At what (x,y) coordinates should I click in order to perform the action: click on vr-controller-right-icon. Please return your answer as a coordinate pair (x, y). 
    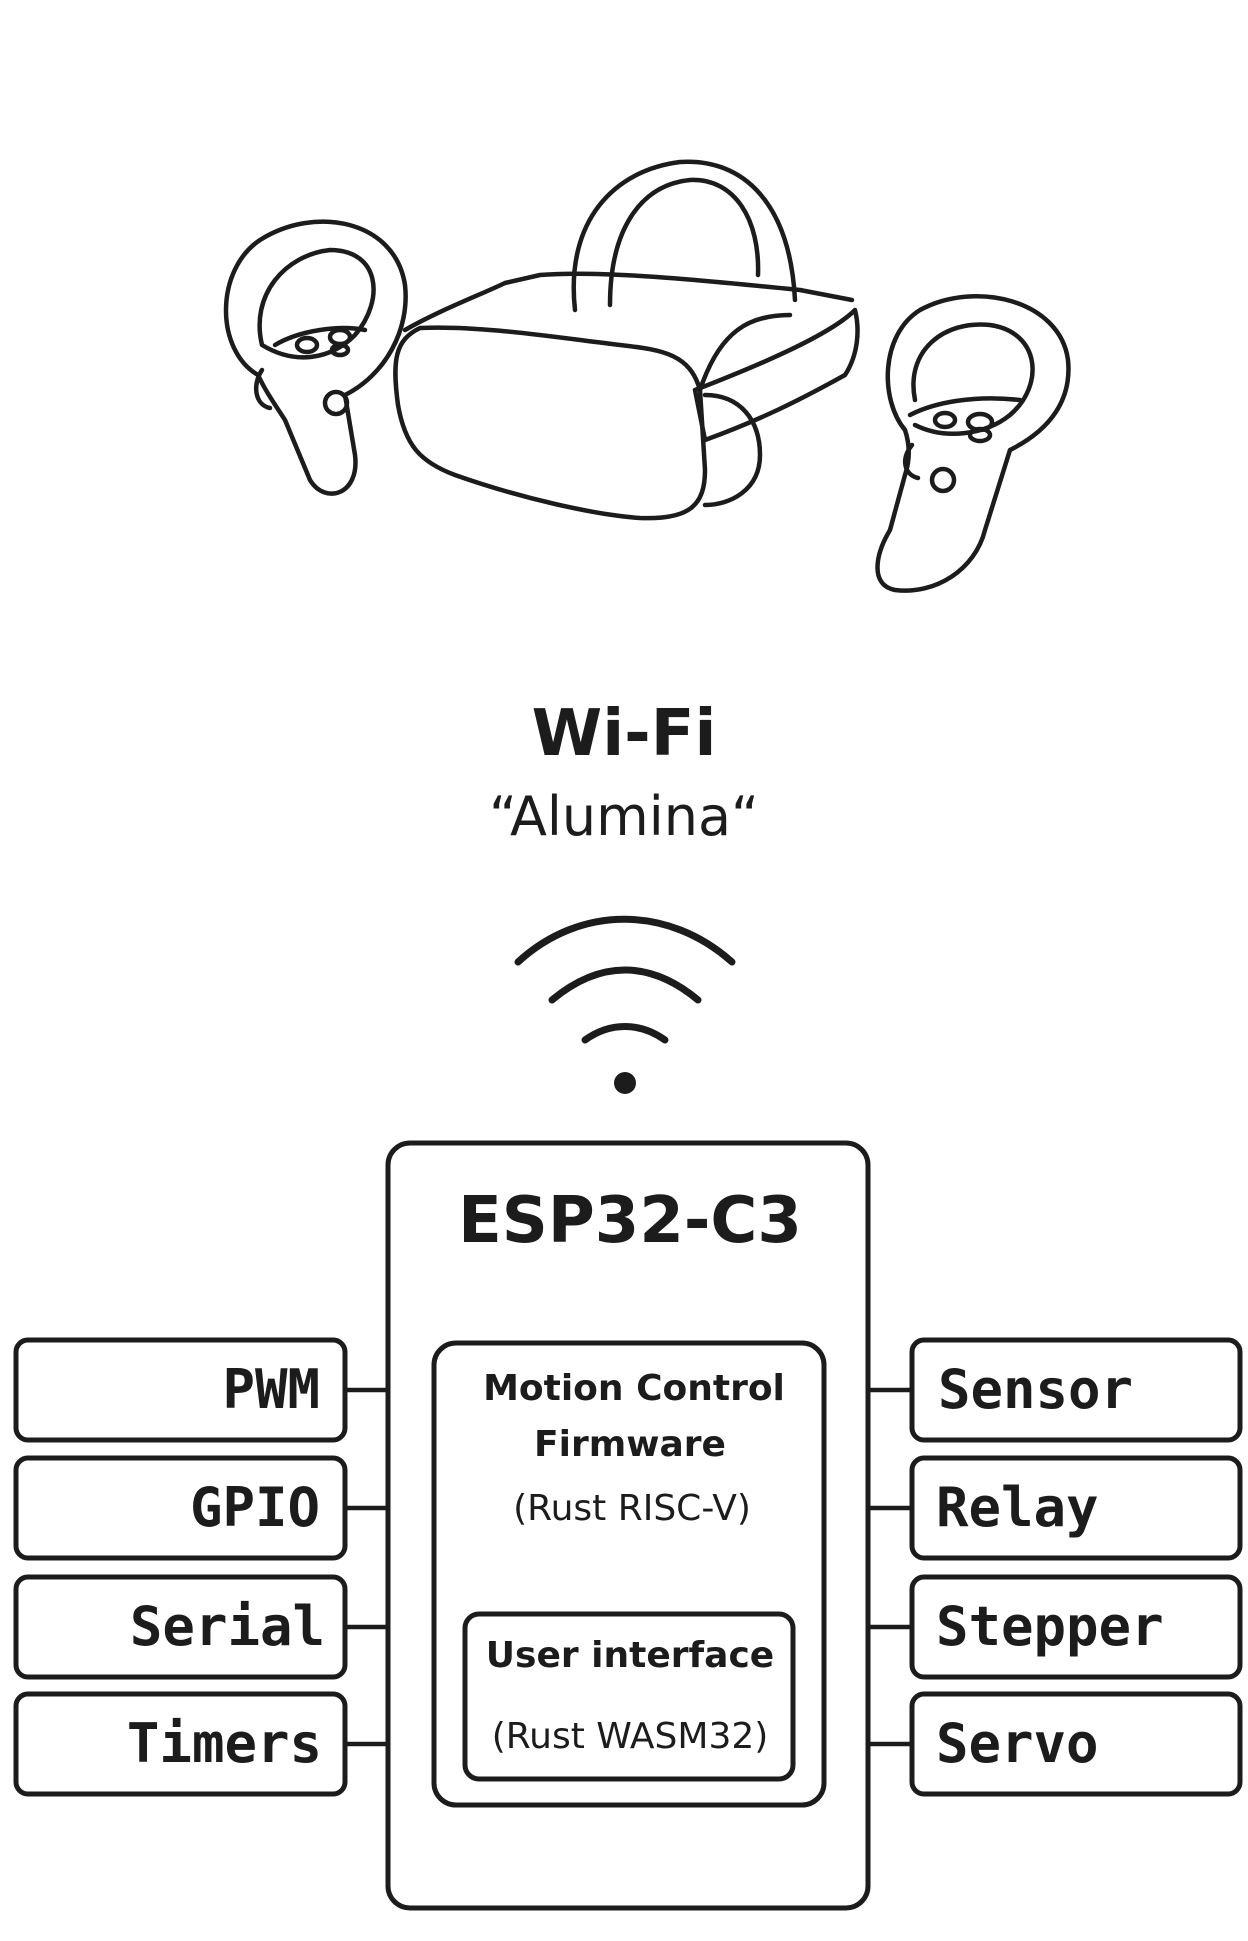
    Looking at the image, I should click on (973, 443).